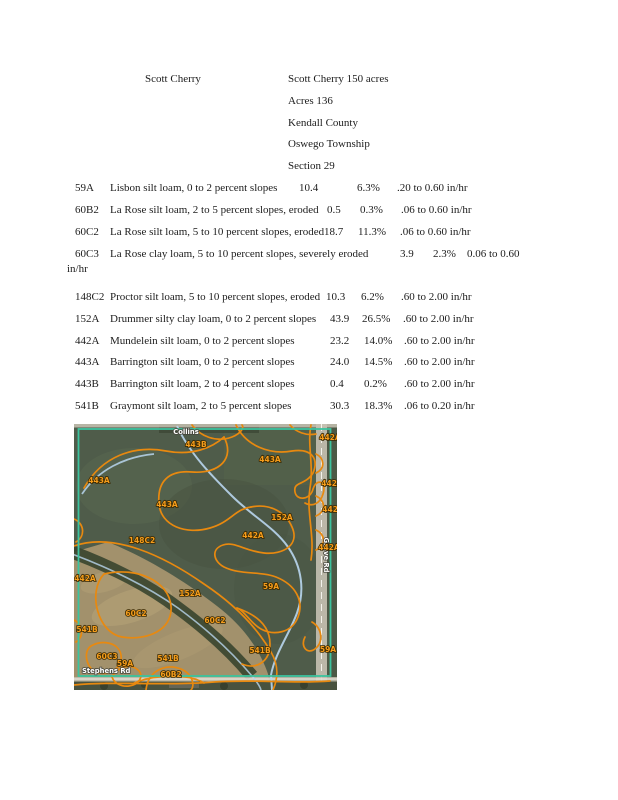 This screenshot has width=618, height=800. I want to click on farm-summary-line: Scott Cherry 150 acres, so click(338, 79).